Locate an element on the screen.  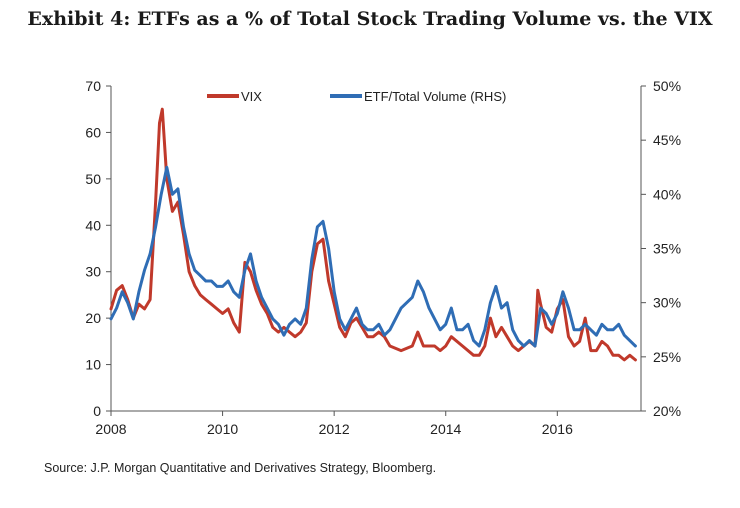
left-tick-label: 10 is located at coordinates (93, 365).